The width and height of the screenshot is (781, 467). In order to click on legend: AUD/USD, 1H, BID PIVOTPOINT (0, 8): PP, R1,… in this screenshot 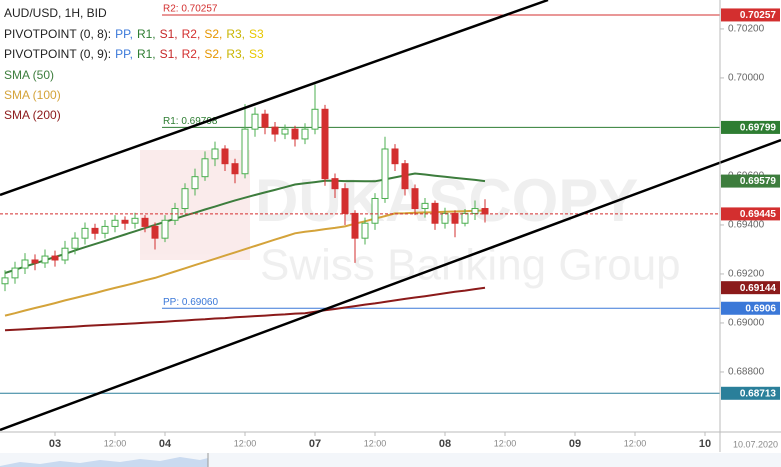, I will do `click(134, 64)`.